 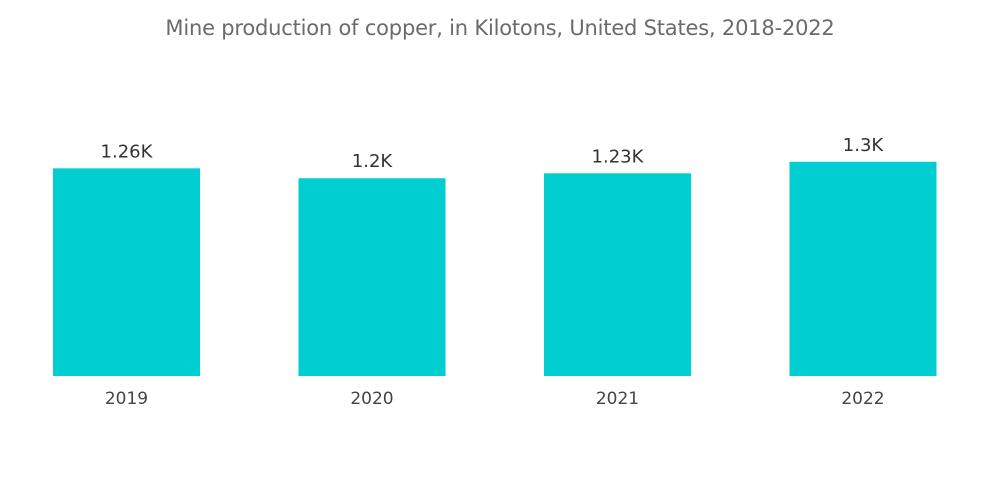 What do you see at coordinates (863, 268) in the screenshot?
I see `bar-2022` at bounding box center [863, 268].